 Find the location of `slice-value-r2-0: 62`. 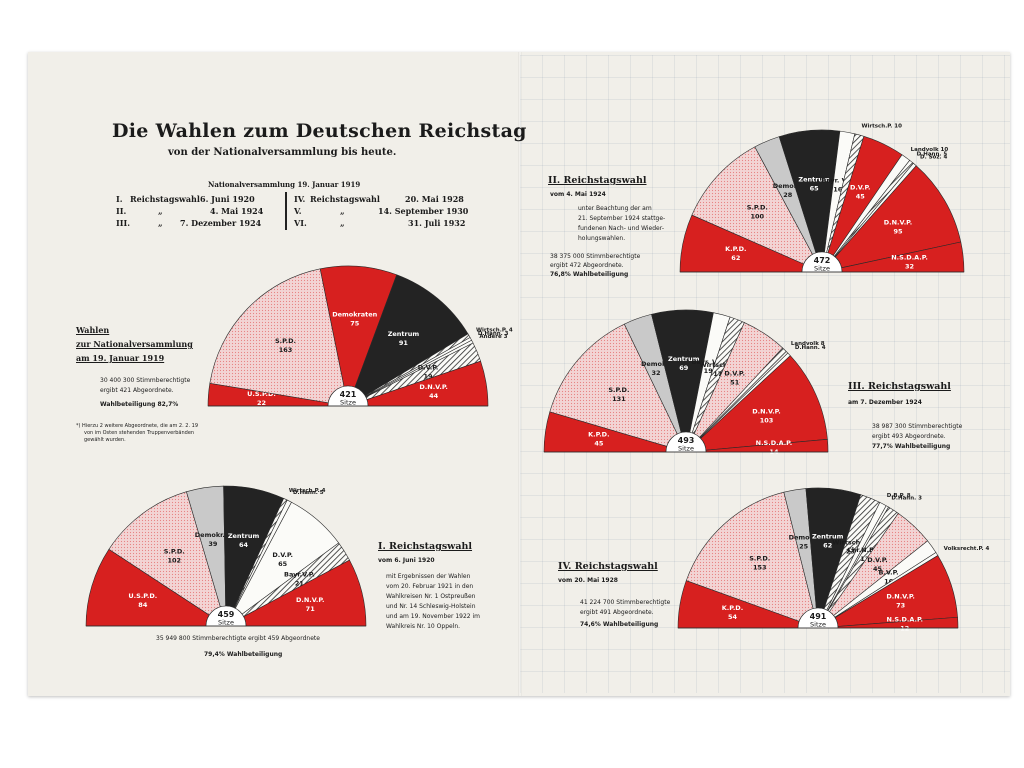

slice-value-r2-0: 62 is located at coordinates (735, 258).